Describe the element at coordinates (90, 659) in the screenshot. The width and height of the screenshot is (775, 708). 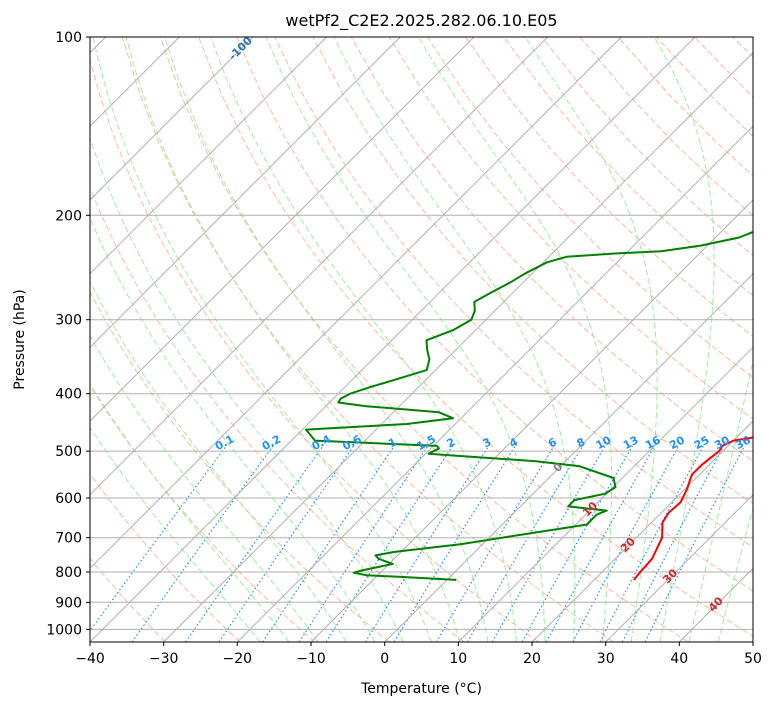
I see `x-tick-label: −40` at that location.